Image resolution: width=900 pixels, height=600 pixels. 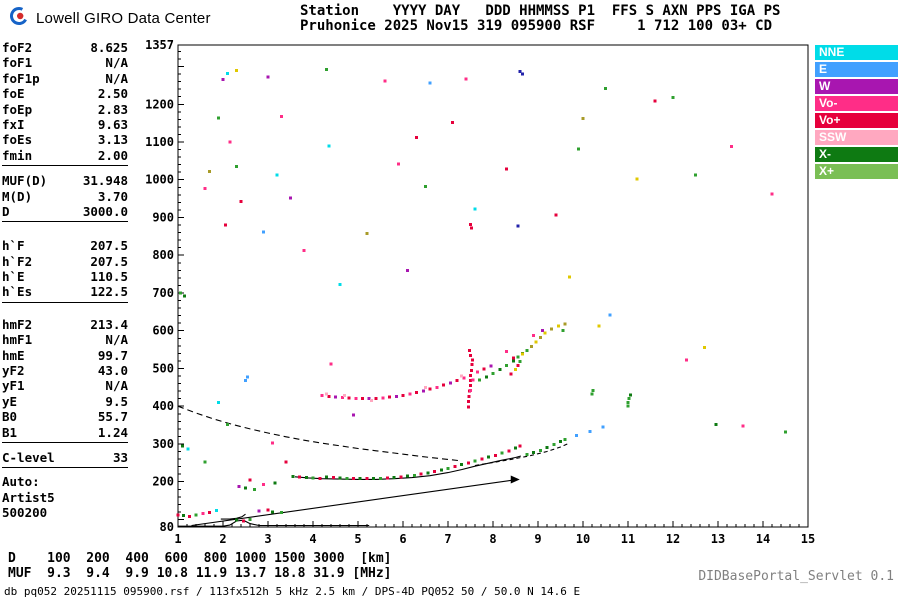 I want to click on y-axis-tick-label: 80, so click(x=167, y=527).